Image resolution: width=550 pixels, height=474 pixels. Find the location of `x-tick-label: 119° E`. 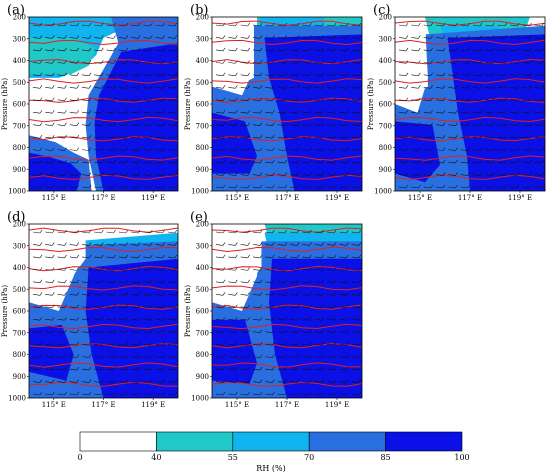

x-tick-label: 119° E is located at coordinates (520, 198).